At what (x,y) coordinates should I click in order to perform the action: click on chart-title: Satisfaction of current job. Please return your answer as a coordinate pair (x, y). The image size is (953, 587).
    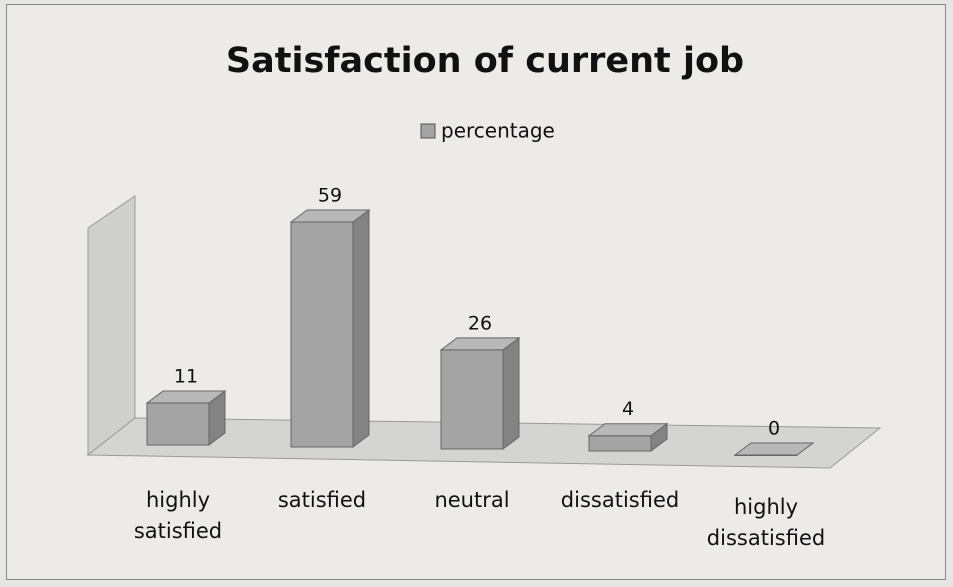
    Looking at the image, I should click on (485, 61).